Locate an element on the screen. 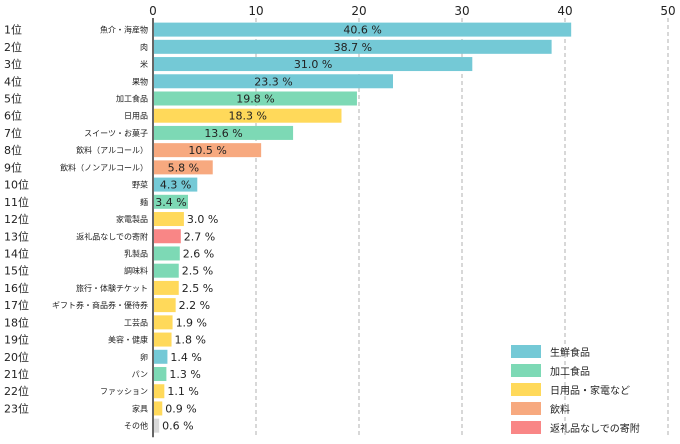 The image size is (680, 444). category-label: 家具 is located at coordinates (140, 408).